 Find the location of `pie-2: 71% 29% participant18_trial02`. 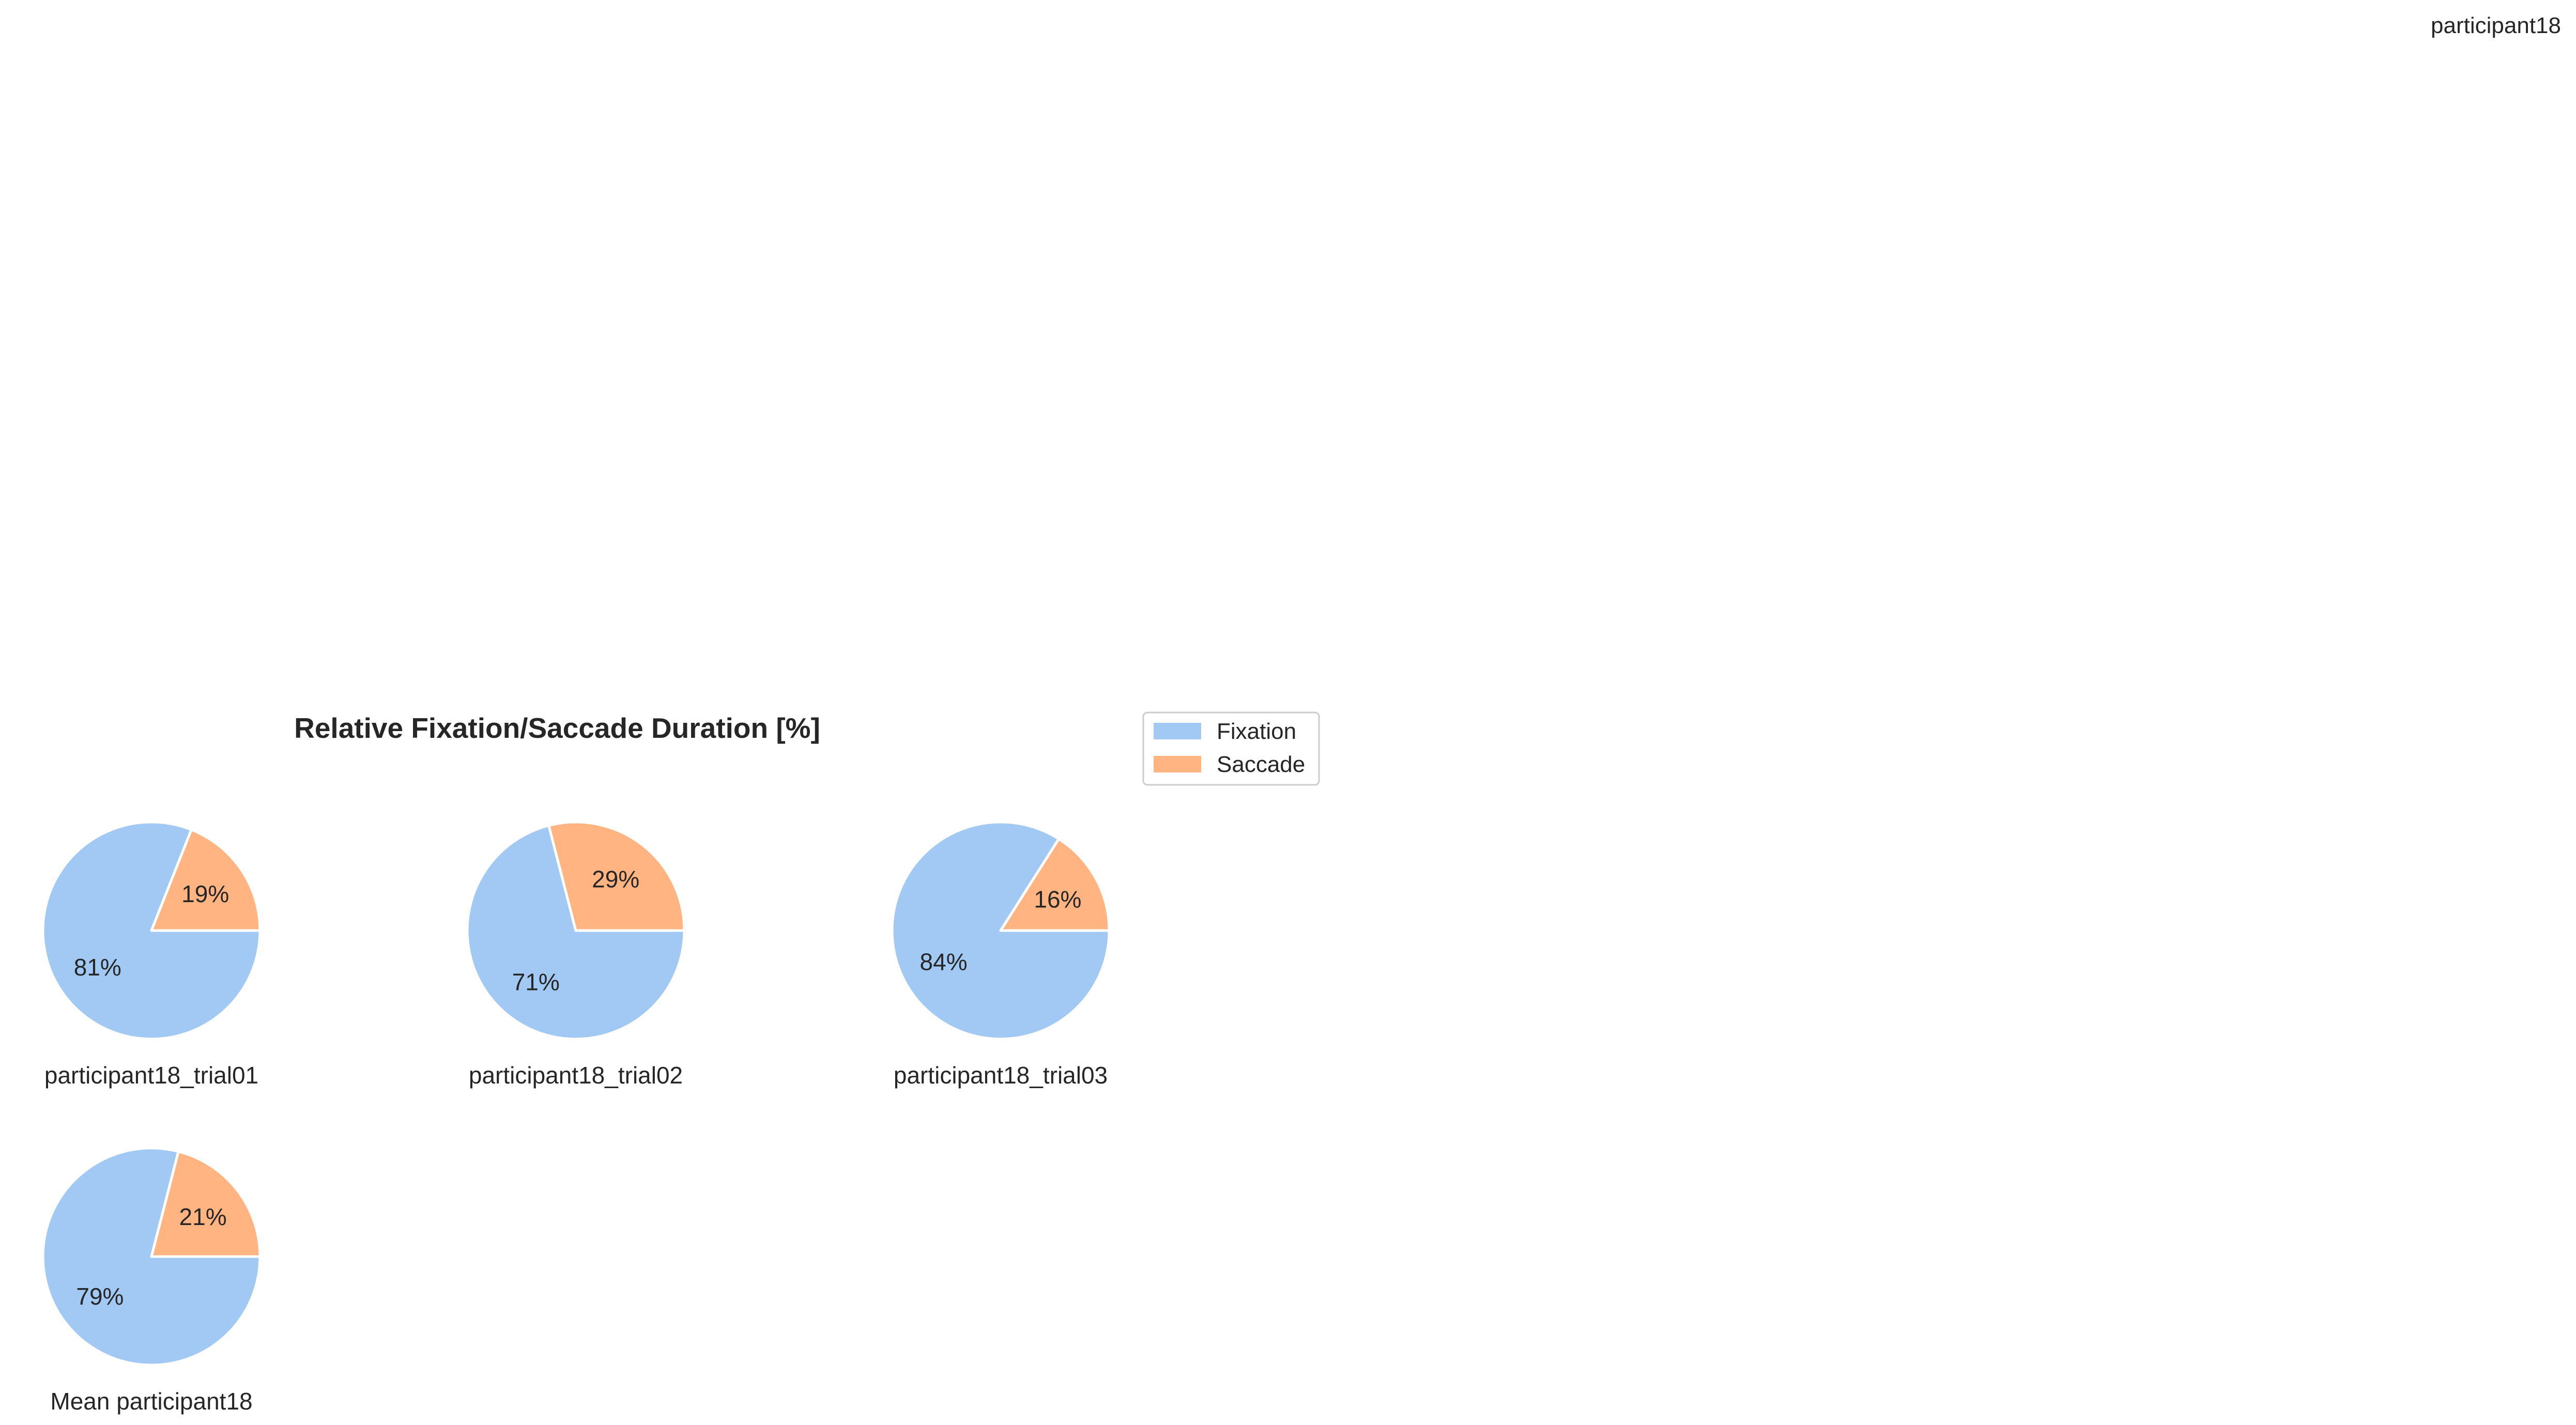

pie-2: 71% 29% participant18_trial02 is located at coordinates (576, 954).